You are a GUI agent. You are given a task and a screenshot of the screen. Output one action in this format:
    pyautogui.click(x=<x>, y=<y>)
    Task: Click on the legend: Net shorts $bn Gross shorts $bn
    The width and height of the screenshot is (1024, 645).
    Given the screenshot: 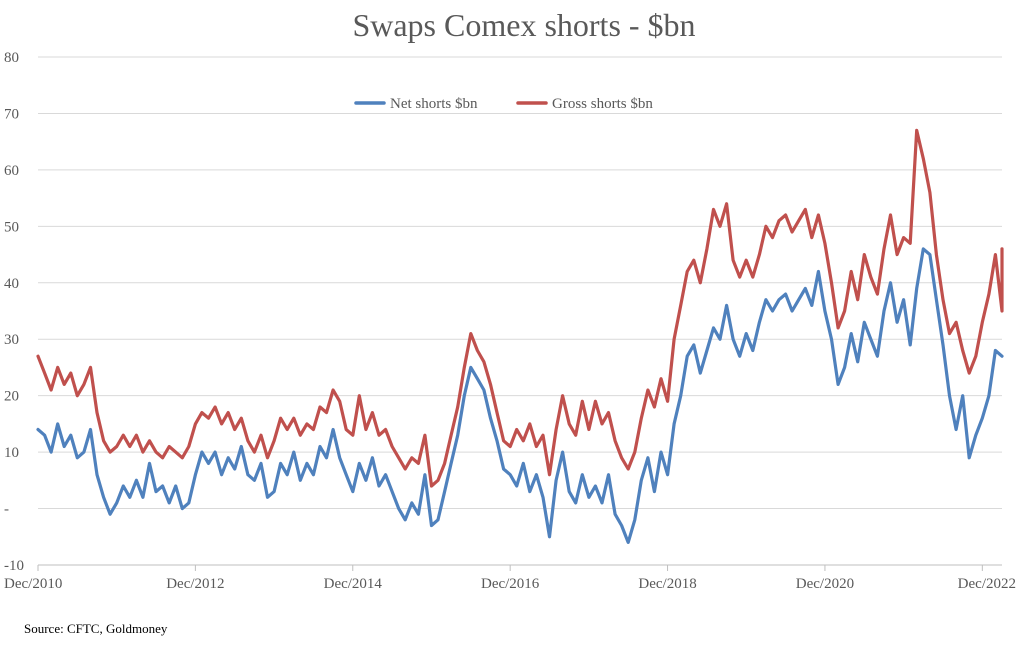 What is the action you would take?
    pyautogui.click(x=503, y=104)
    